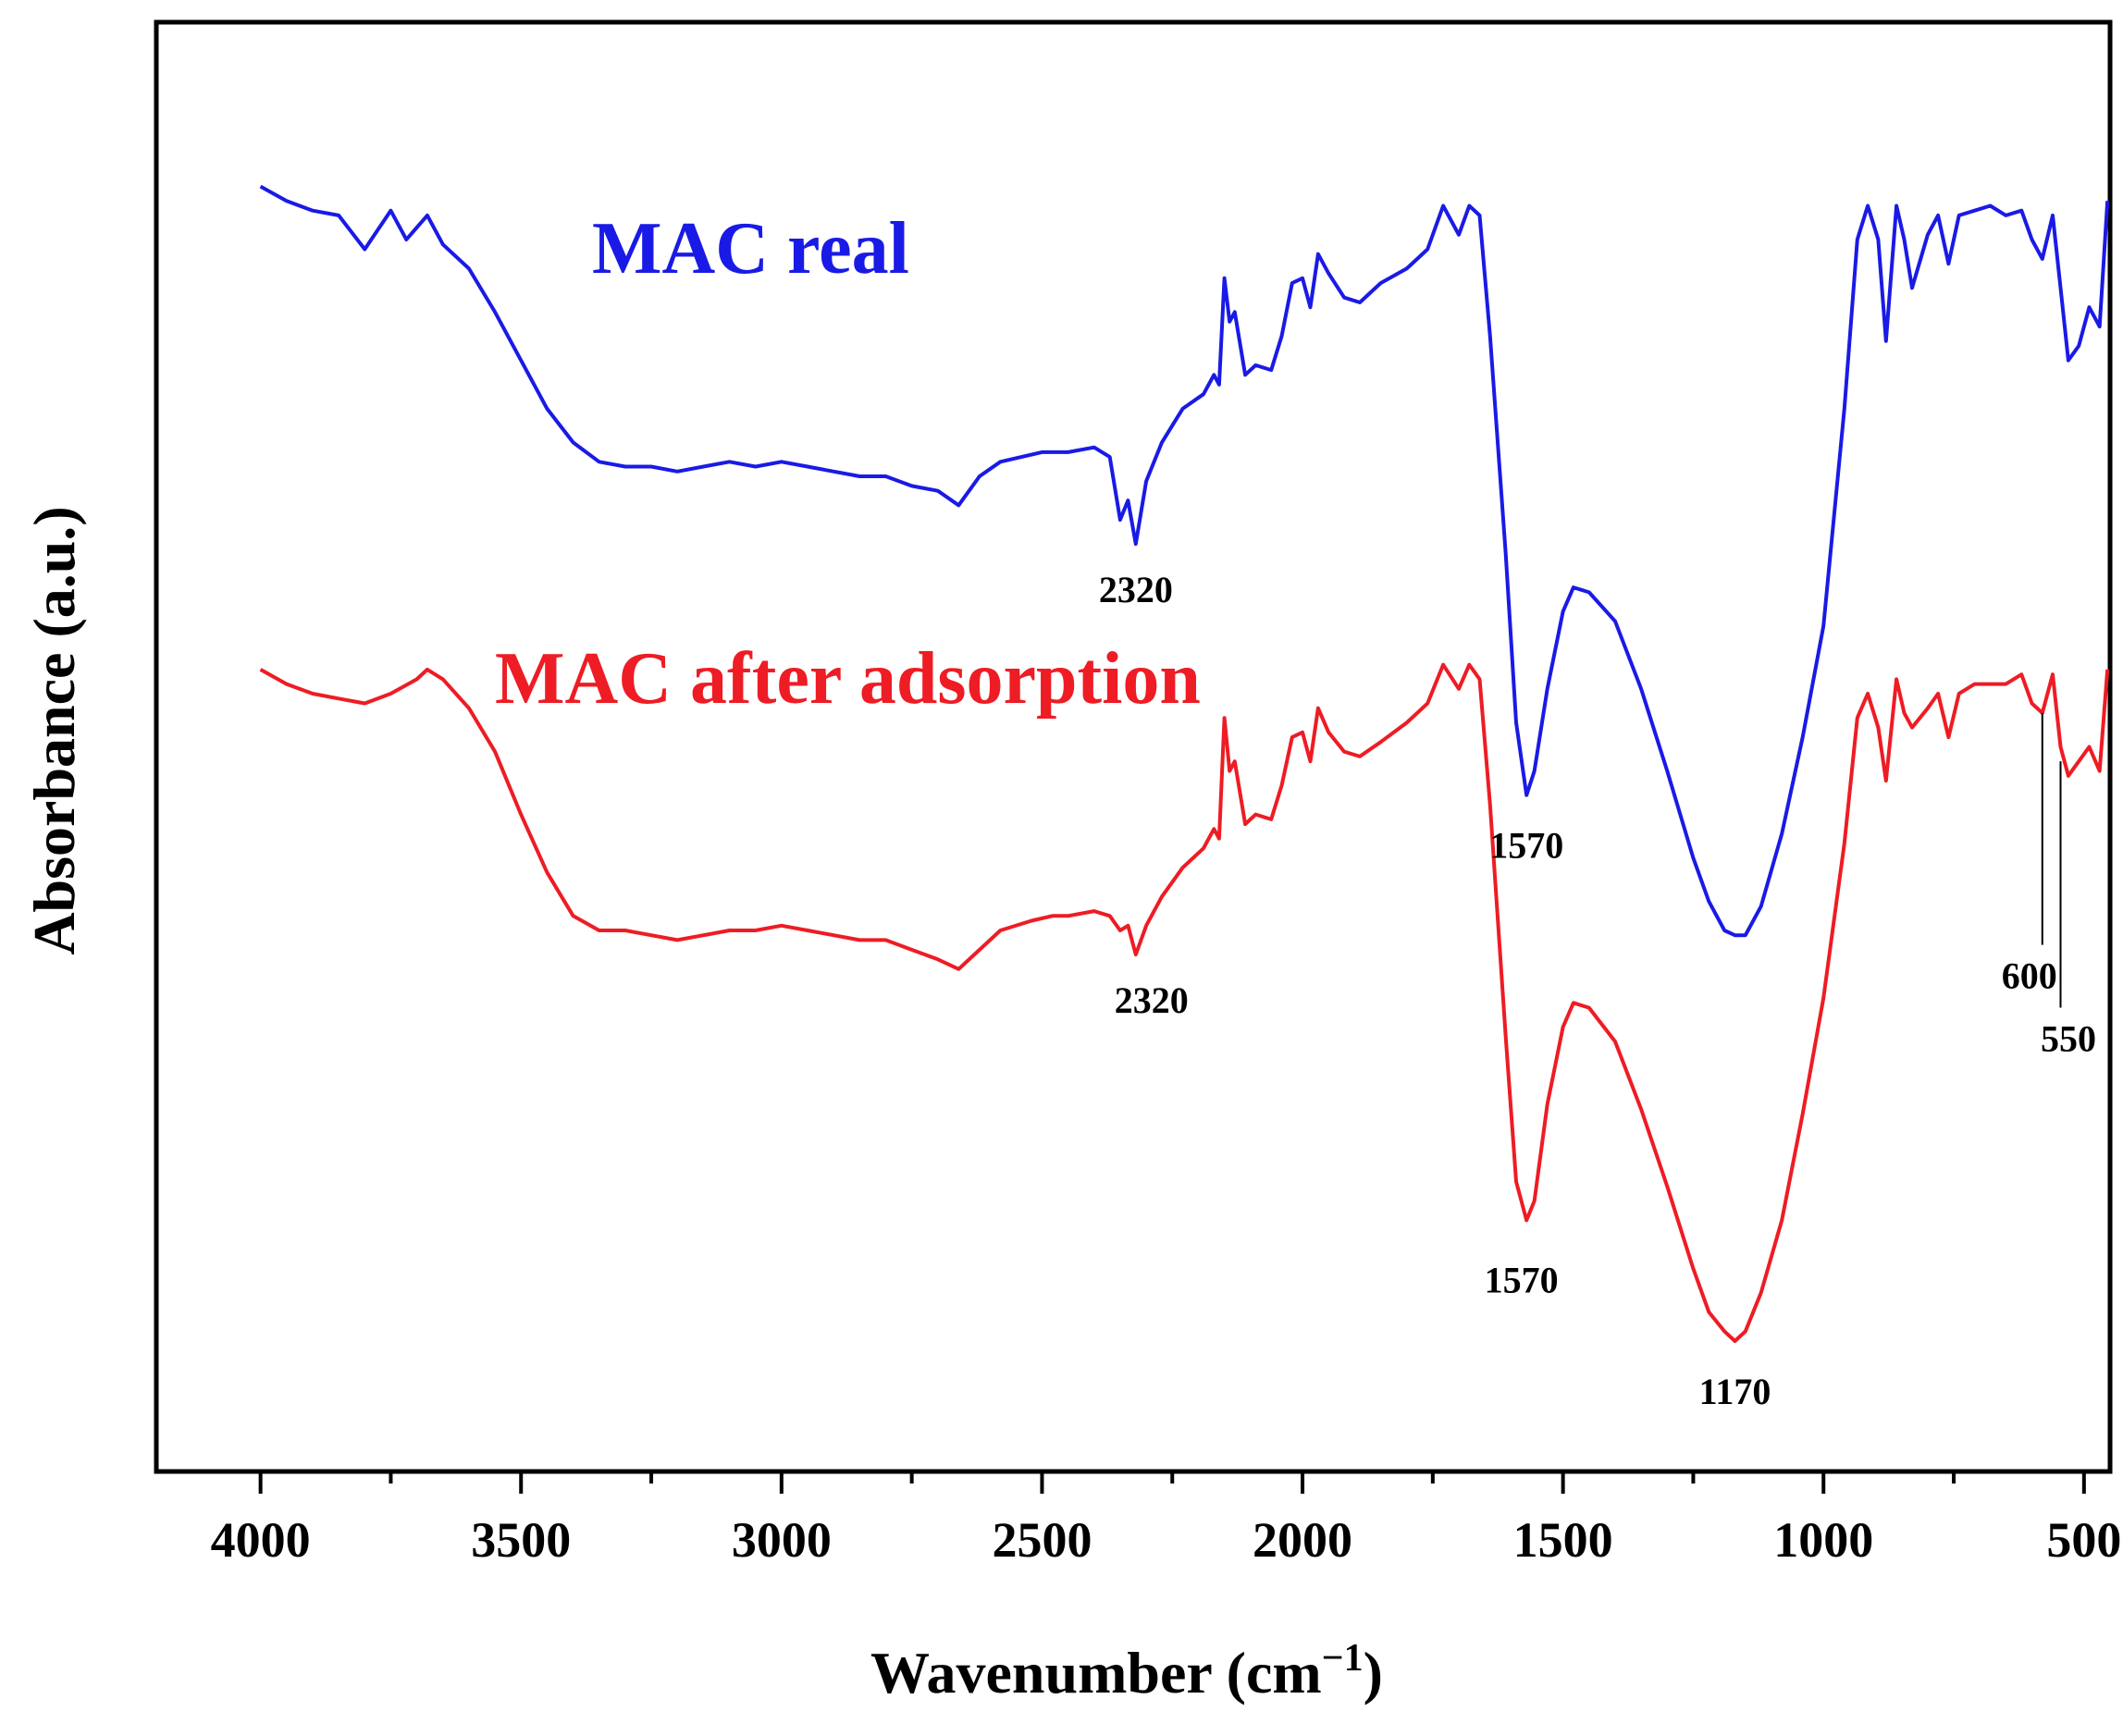 The width and height of the screenshot is (2123, 1736). I want to click on peak-label-600: 600, so click(2029, 976).